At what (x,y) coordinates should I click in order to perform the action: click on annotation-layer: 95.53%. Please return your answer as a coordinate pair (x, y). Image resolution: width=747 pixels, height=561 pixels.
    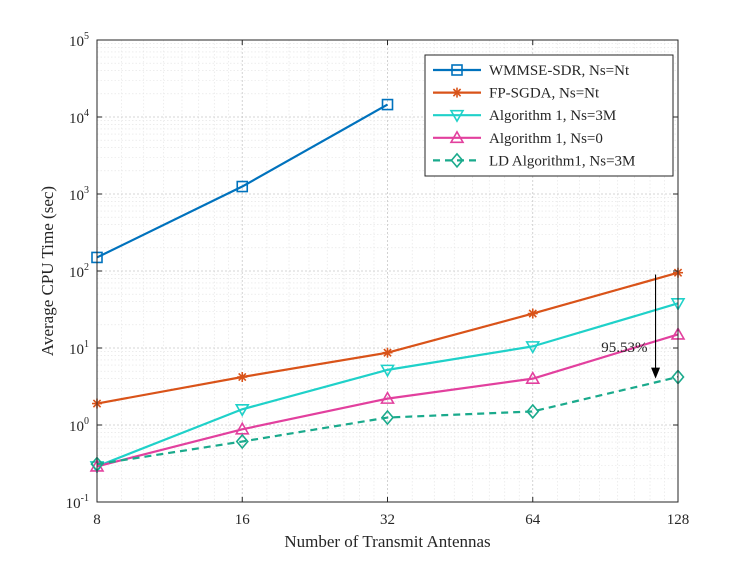
    Looking at the image, I should click on (631, 326).